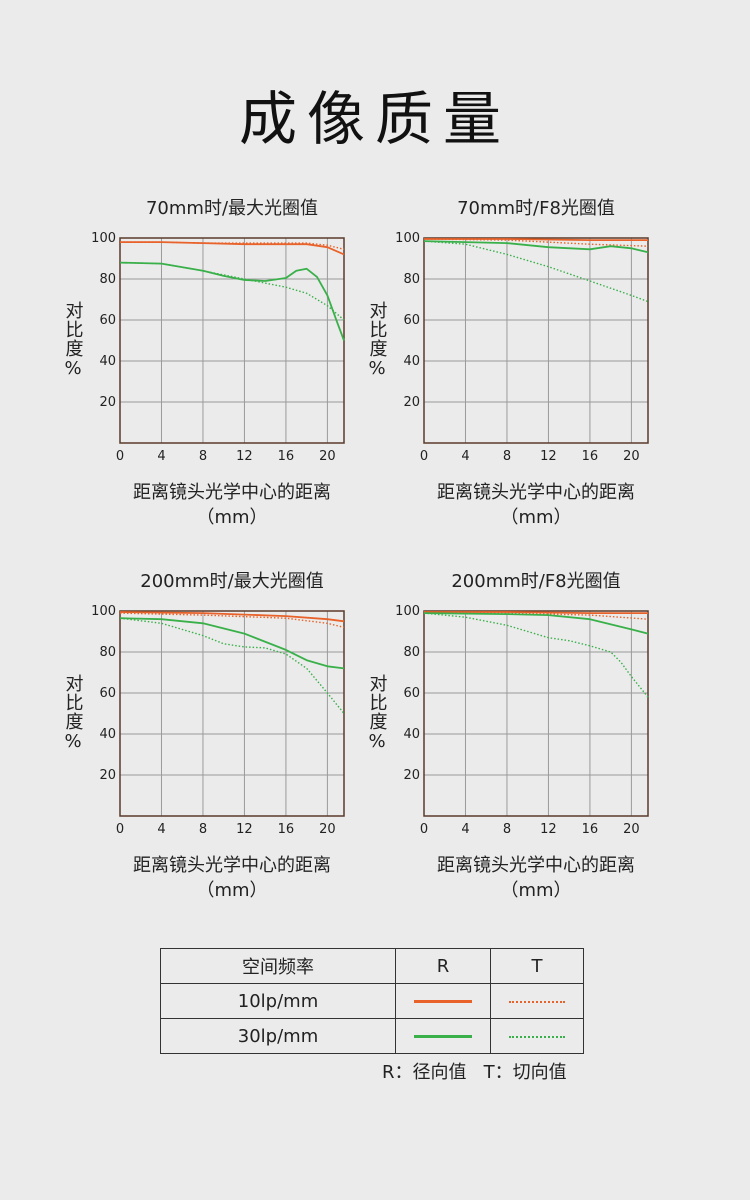  Describe the element at coordinates (278, 1036) in the screenshot. I see `legend-row-label: 30lp/mm` at that location.